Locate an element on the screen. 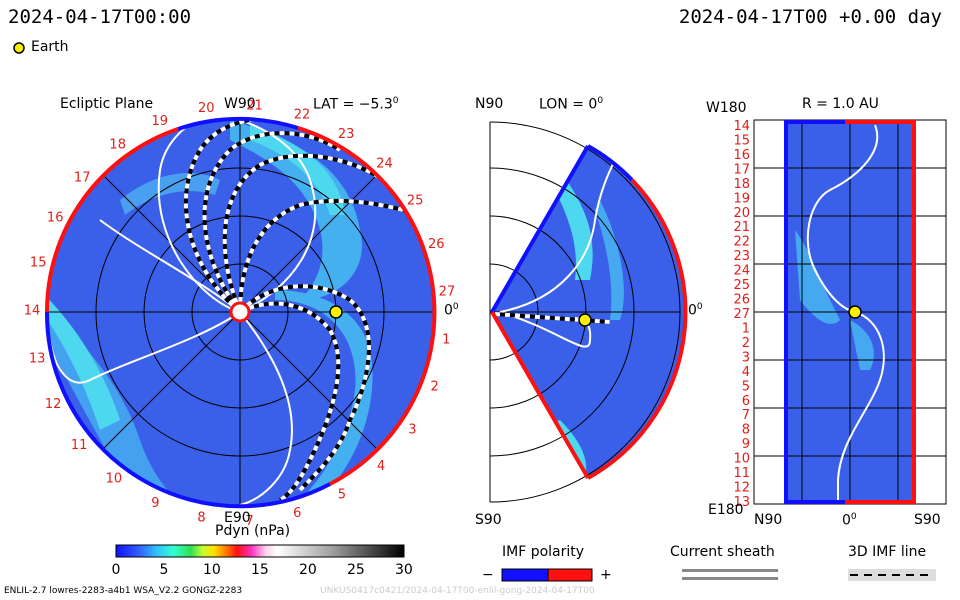 Image resolution: width=960 pixels, height=600 pixels. imf-polarity-title: IMF polarity is located at coordinates (543, 552).